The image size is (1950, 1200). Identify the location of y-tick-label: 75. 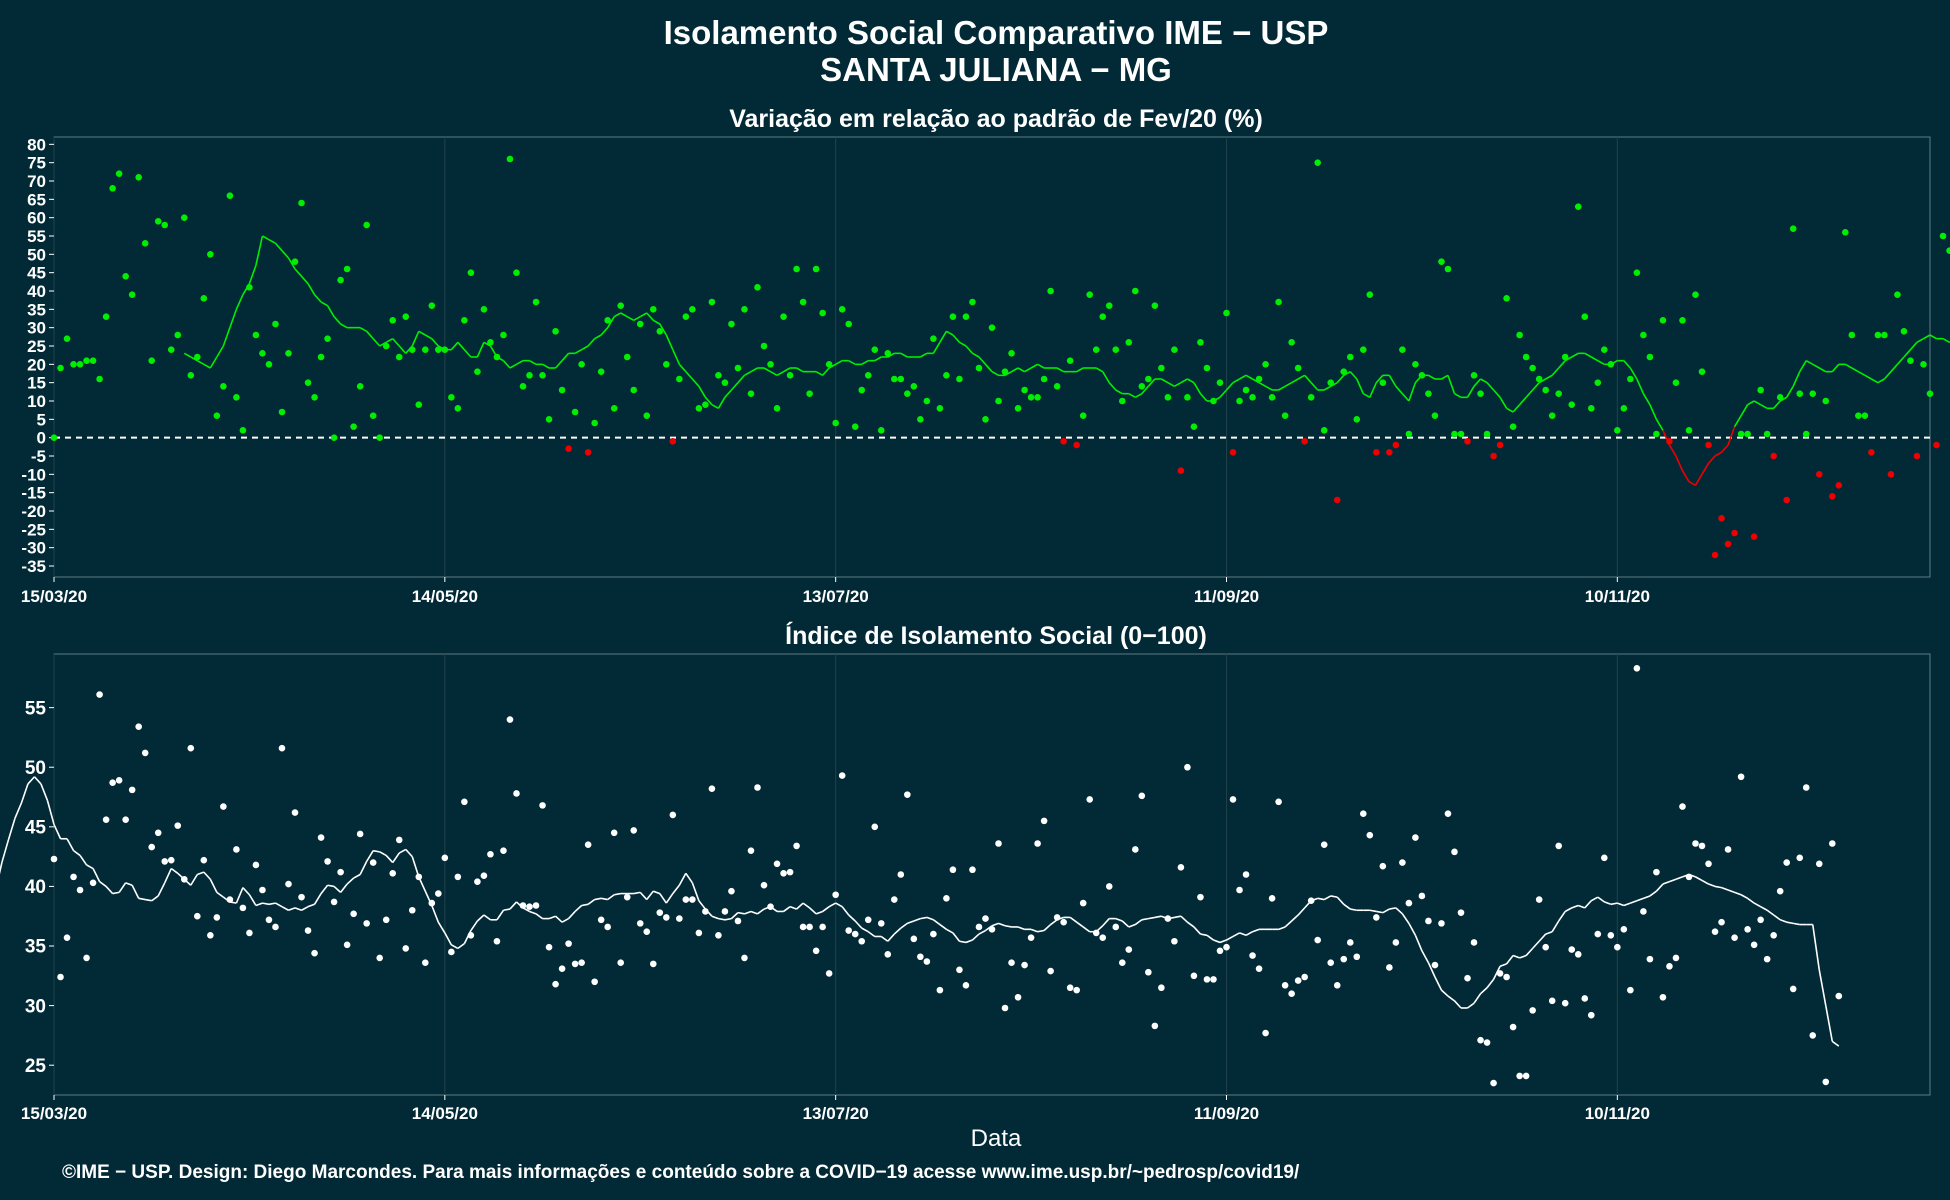
(36, 163).